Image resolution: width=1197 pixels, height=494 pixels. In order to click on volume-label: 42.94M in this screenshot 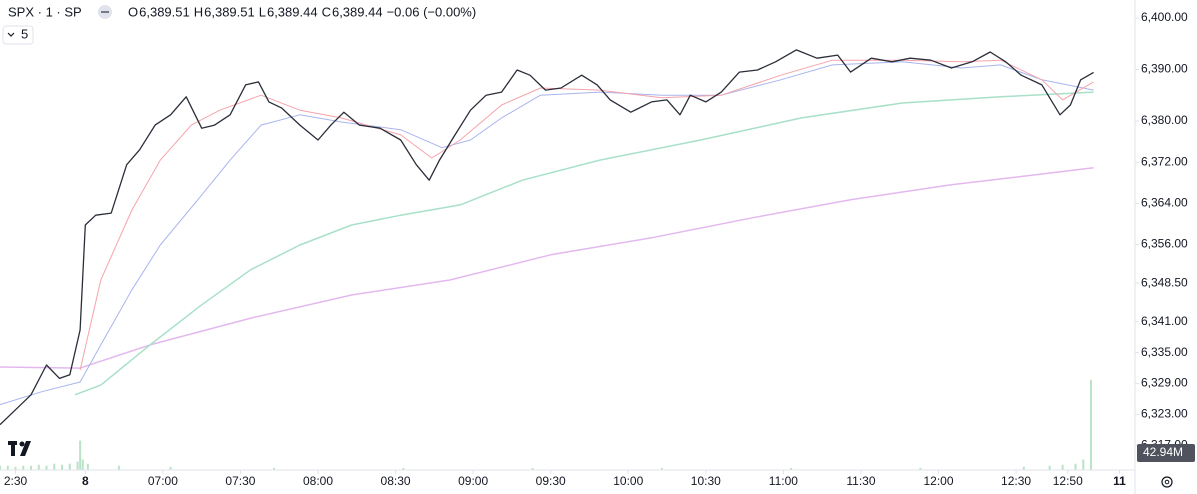, I will do `click(1166, 453)`.